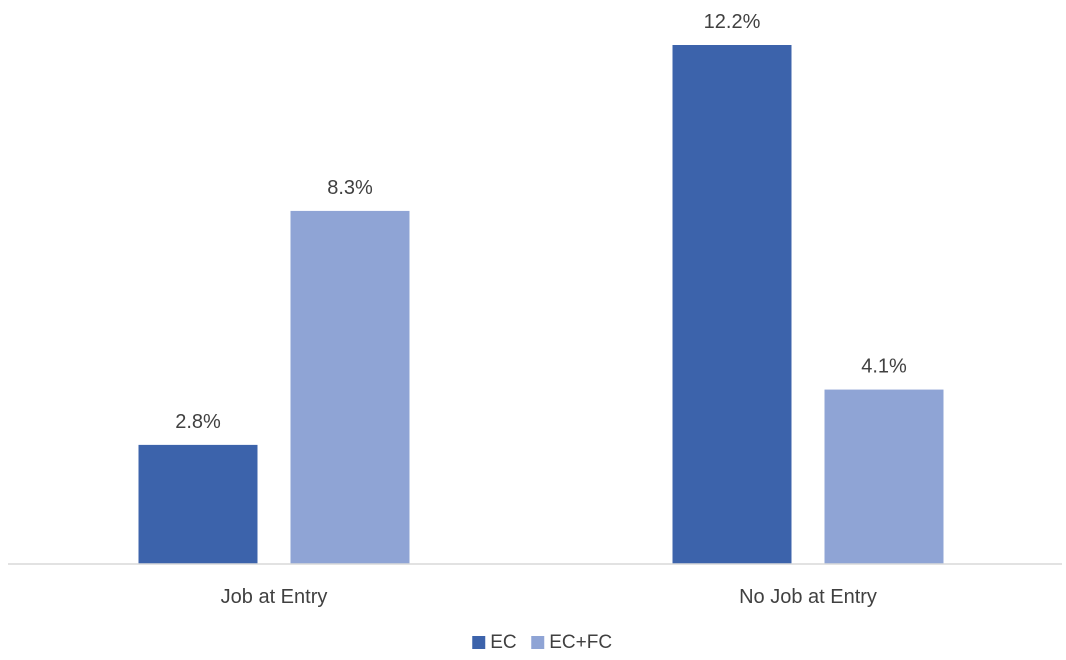 Image resolution: width=1066 pixels, height=660 pixels. What do you see at coordinates (538, 642) in the screenshot?
I see `legend-swatch-ec-fc` at bounding box center [538, 642].